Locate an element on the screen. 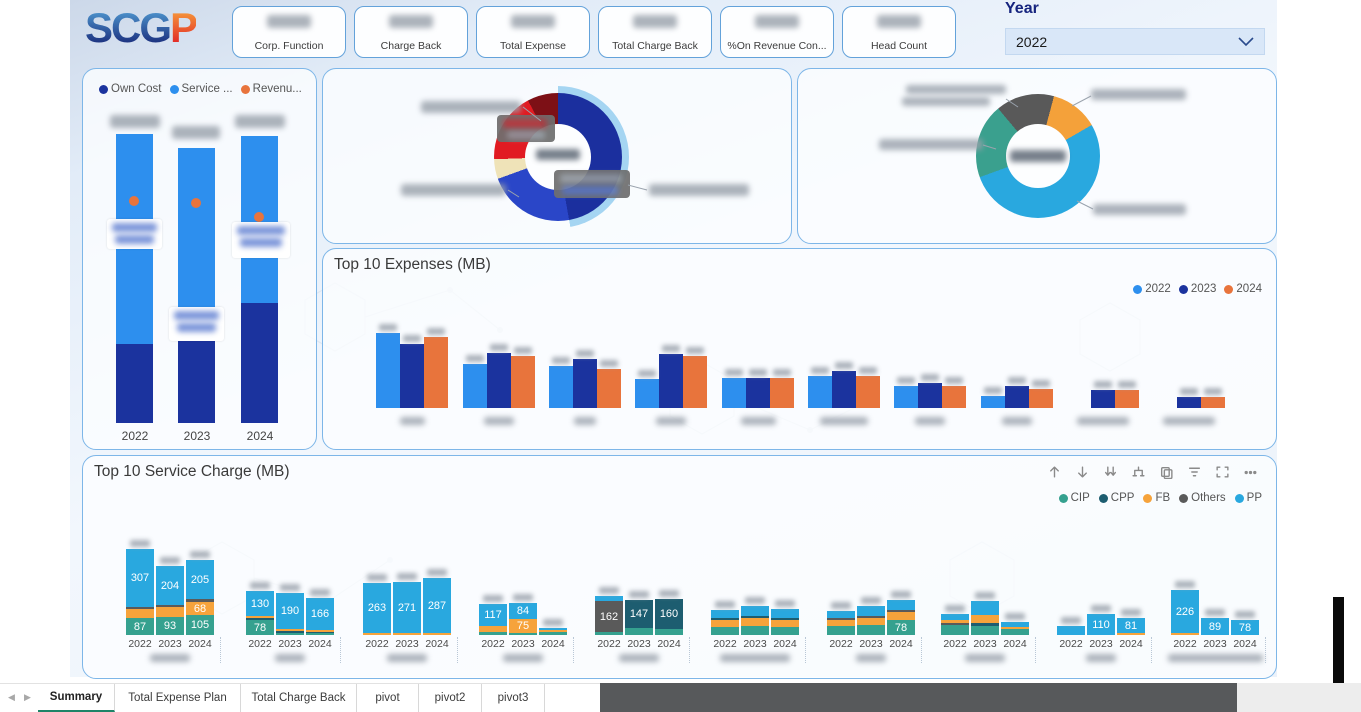 The image size is (1361, 712). year-dropdown: 2022 is located at coordinates (1135, 41).